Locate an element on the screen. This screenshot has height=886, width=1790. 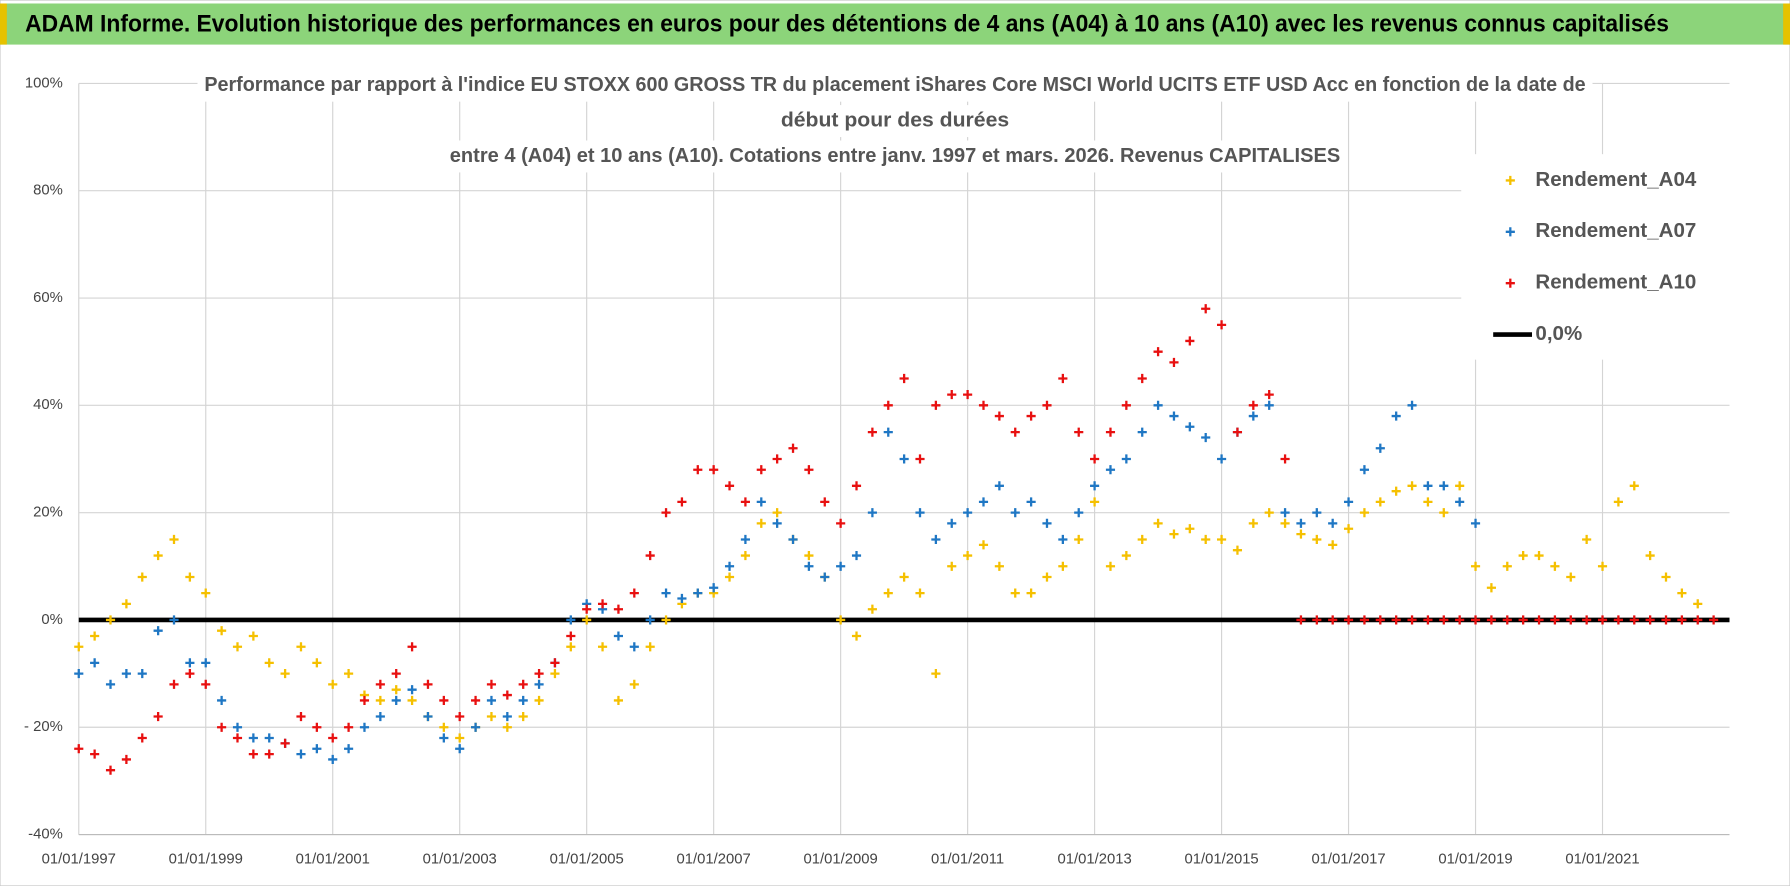
legend-background is located at coordinates (1595, 257).